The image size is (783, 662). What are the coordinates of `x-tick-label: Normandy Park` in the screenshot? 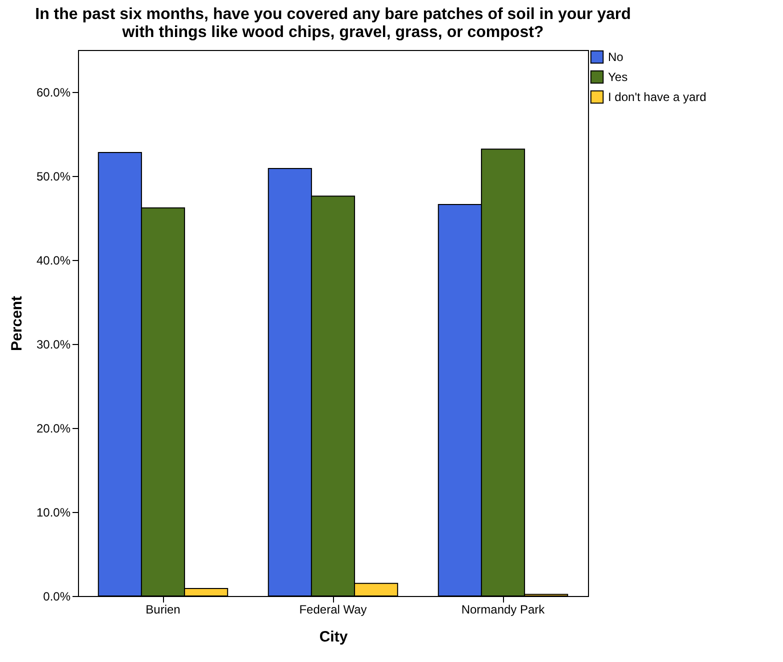 It's located at (503, 609).